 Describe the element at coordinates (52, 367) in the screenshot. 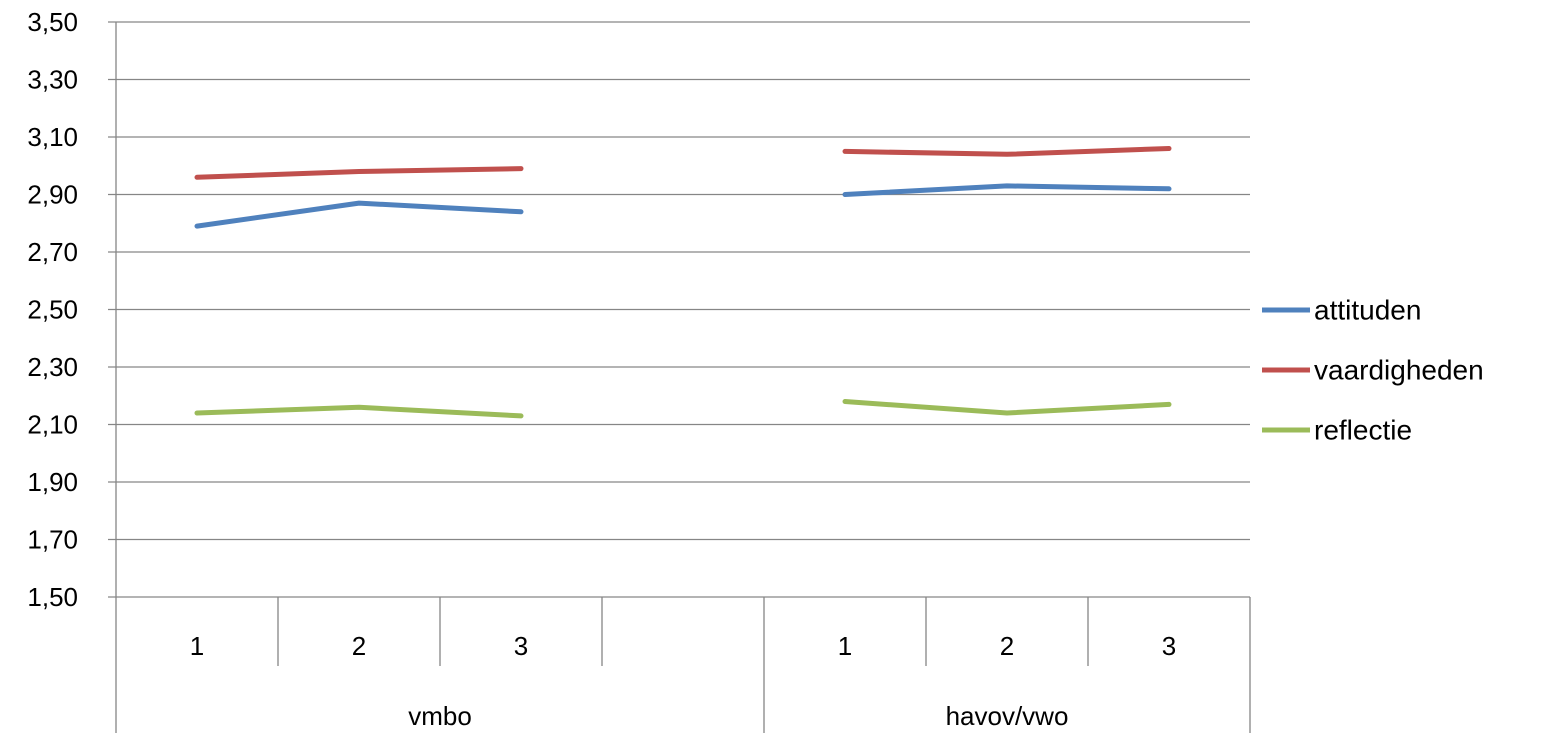

I see `y-tick-label: 2,30` at that location.